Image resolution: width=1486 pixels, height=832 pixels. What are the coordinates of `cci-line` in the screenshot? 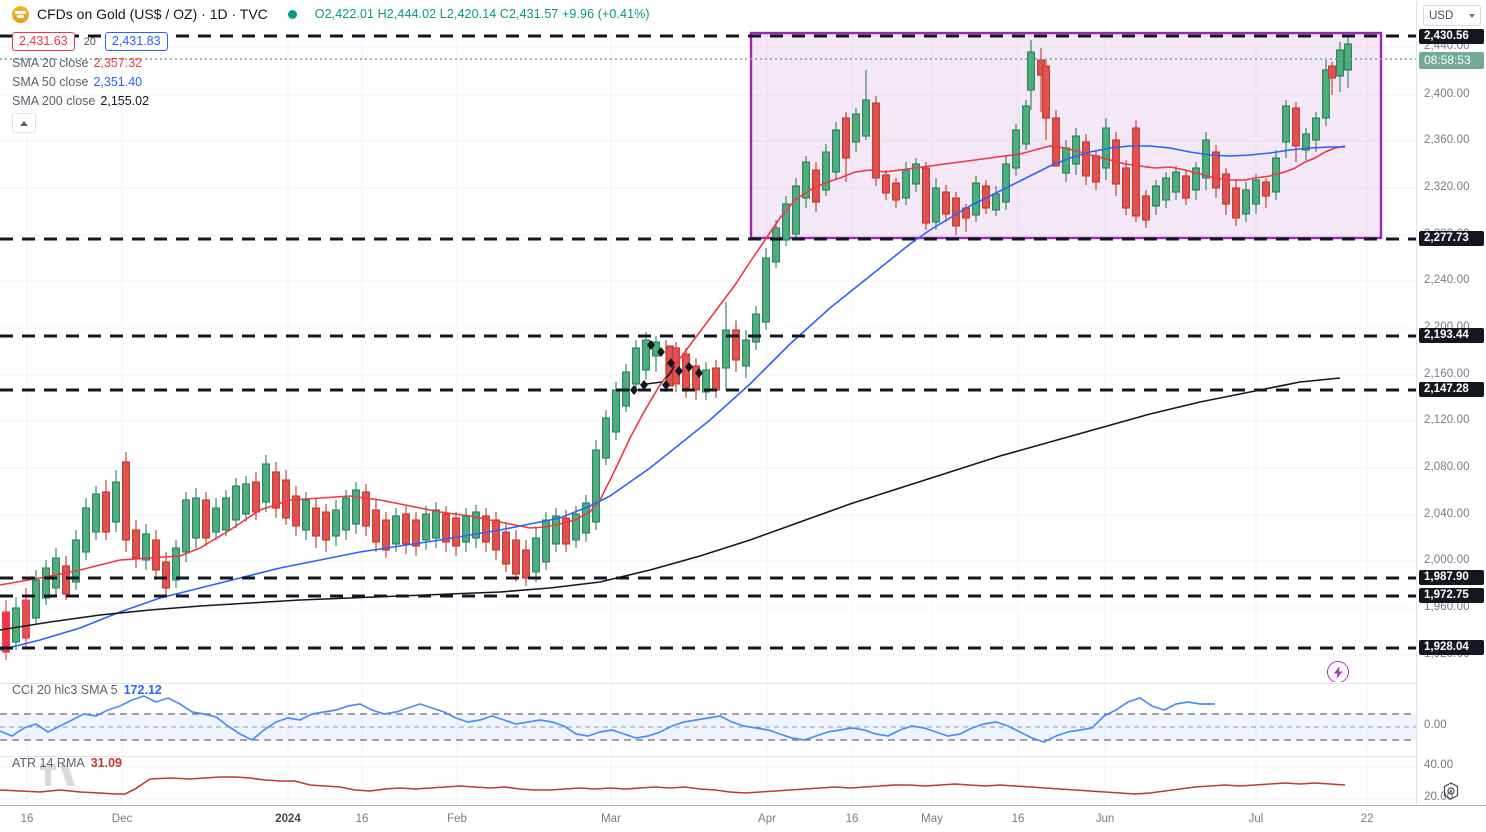 It's located at (607, 719).